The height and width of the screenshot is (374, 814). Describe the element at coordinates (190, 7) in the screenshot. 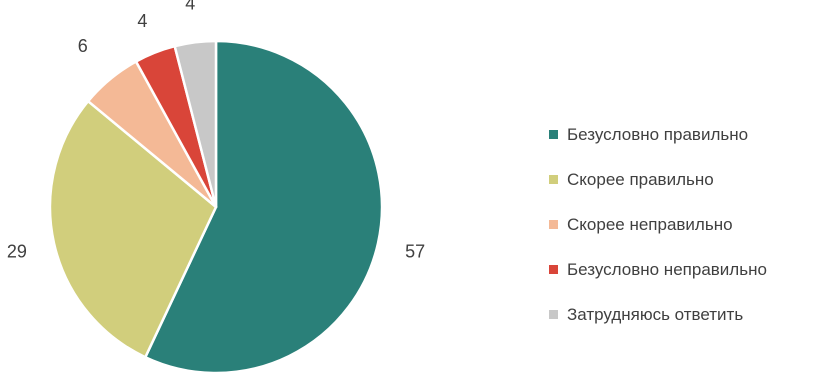

I see `data-label-zatrudnyayus-otvetit: 4` at that location.